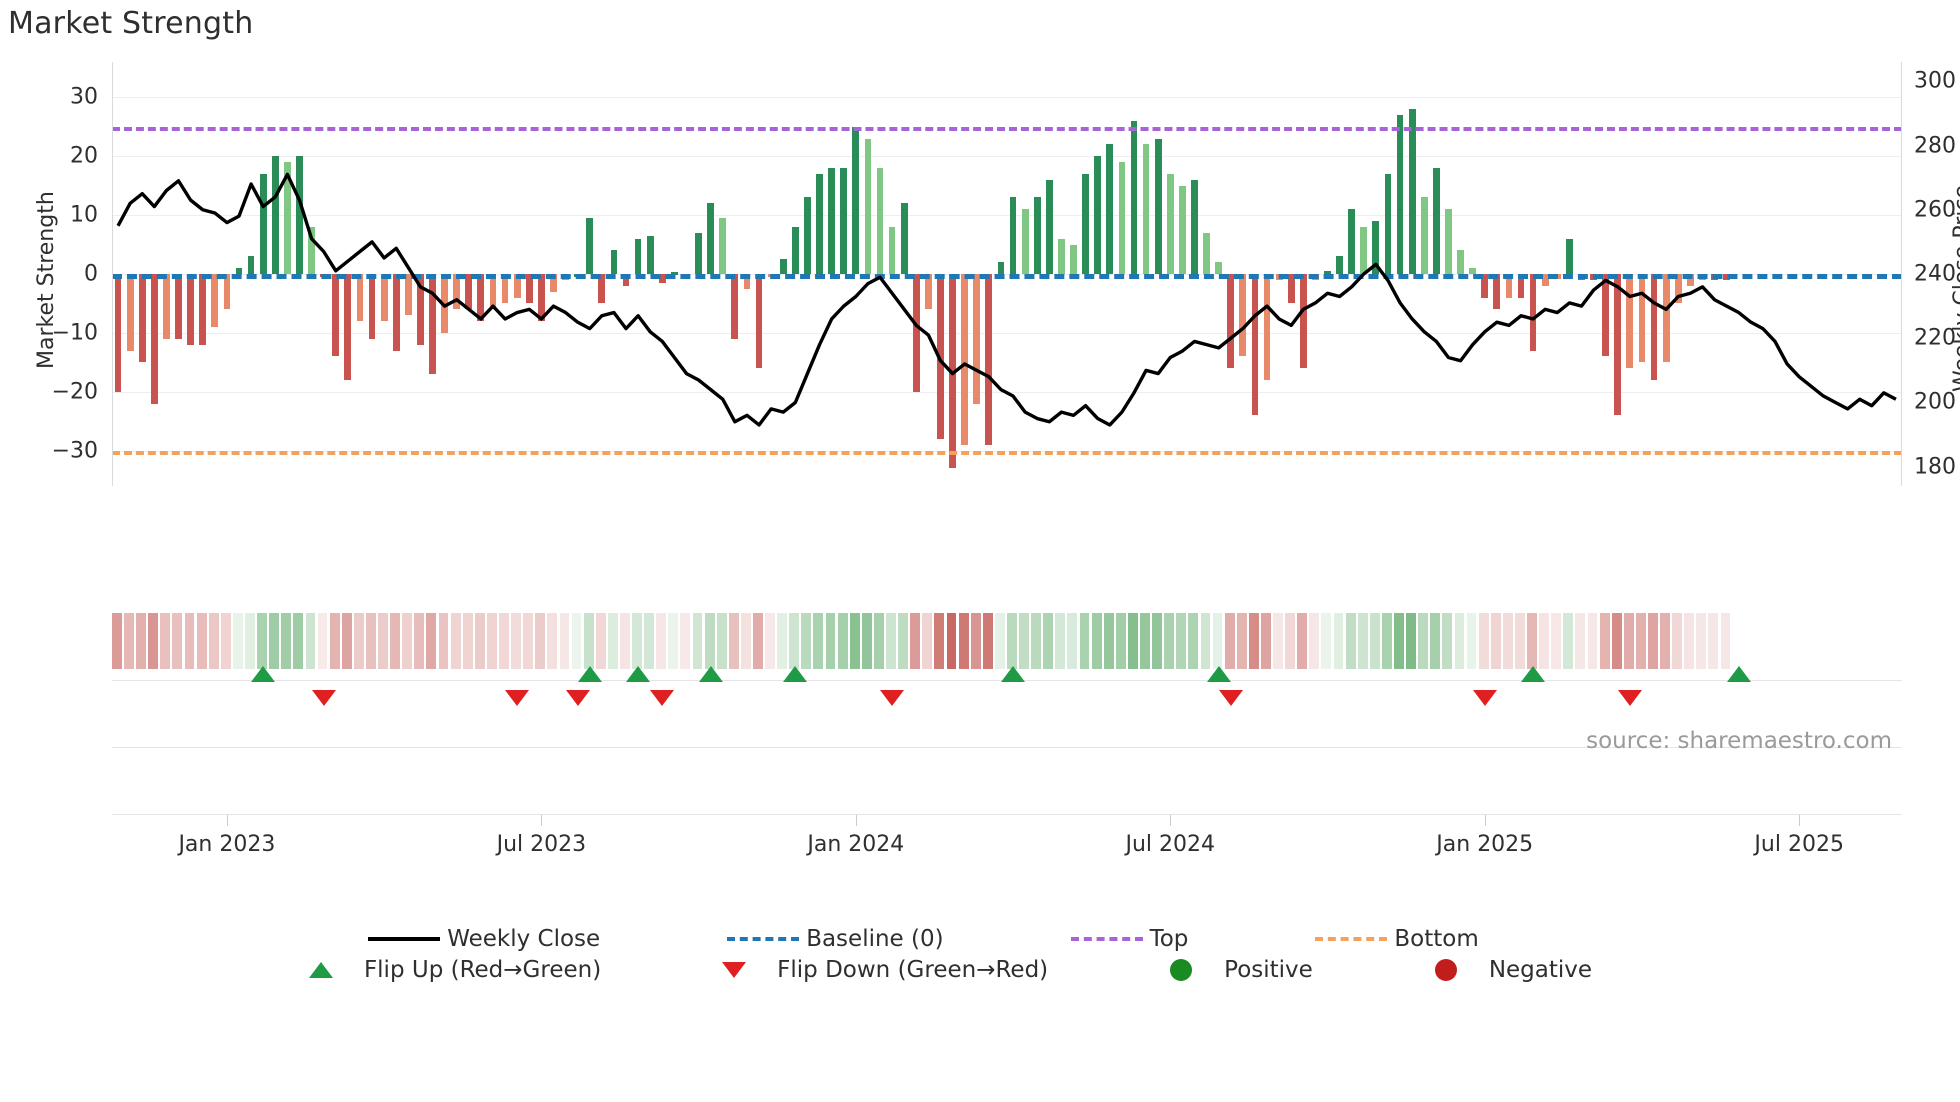 This screenshot has height=1102, width=1960. Describe the element at coordinates (439, 970) in the screenshot. I see `legend-item-flip-up: Flip Up (Red→Green)` at that location.